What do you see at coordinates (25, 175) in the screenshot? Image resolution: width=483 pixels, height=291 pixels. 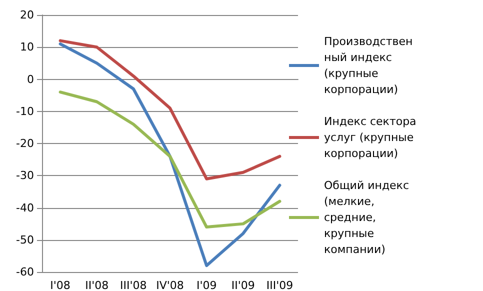 I see `y-tick-label: -30` at bounding box center [25, 175].